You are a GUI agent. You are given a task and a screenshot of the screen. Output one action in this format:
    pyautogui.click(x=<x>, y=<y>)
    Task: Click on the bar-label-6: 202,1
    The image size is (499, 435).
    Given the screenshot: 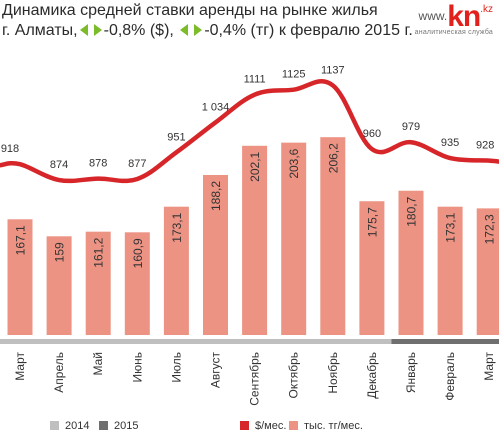 What is the action you would take?
    pyautogui.click(x=255, y=166)
    